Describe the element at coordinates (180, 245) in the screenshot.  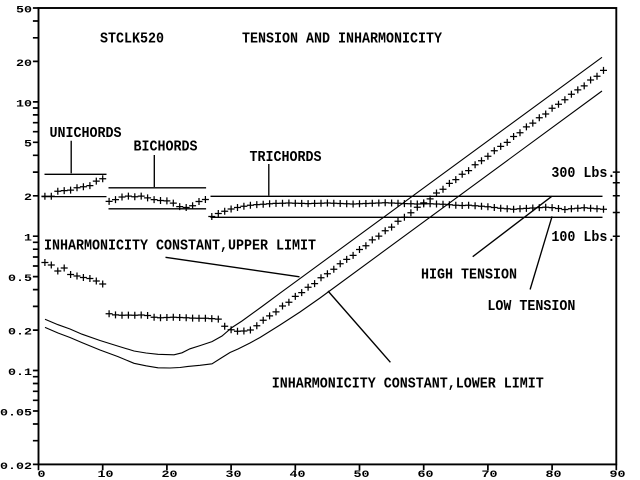
I see `svg-text:INHARMONICITY CONSTANT,UPPER L: INHARMONICITY CONSTANT,UPPER LIMIT` at that location.